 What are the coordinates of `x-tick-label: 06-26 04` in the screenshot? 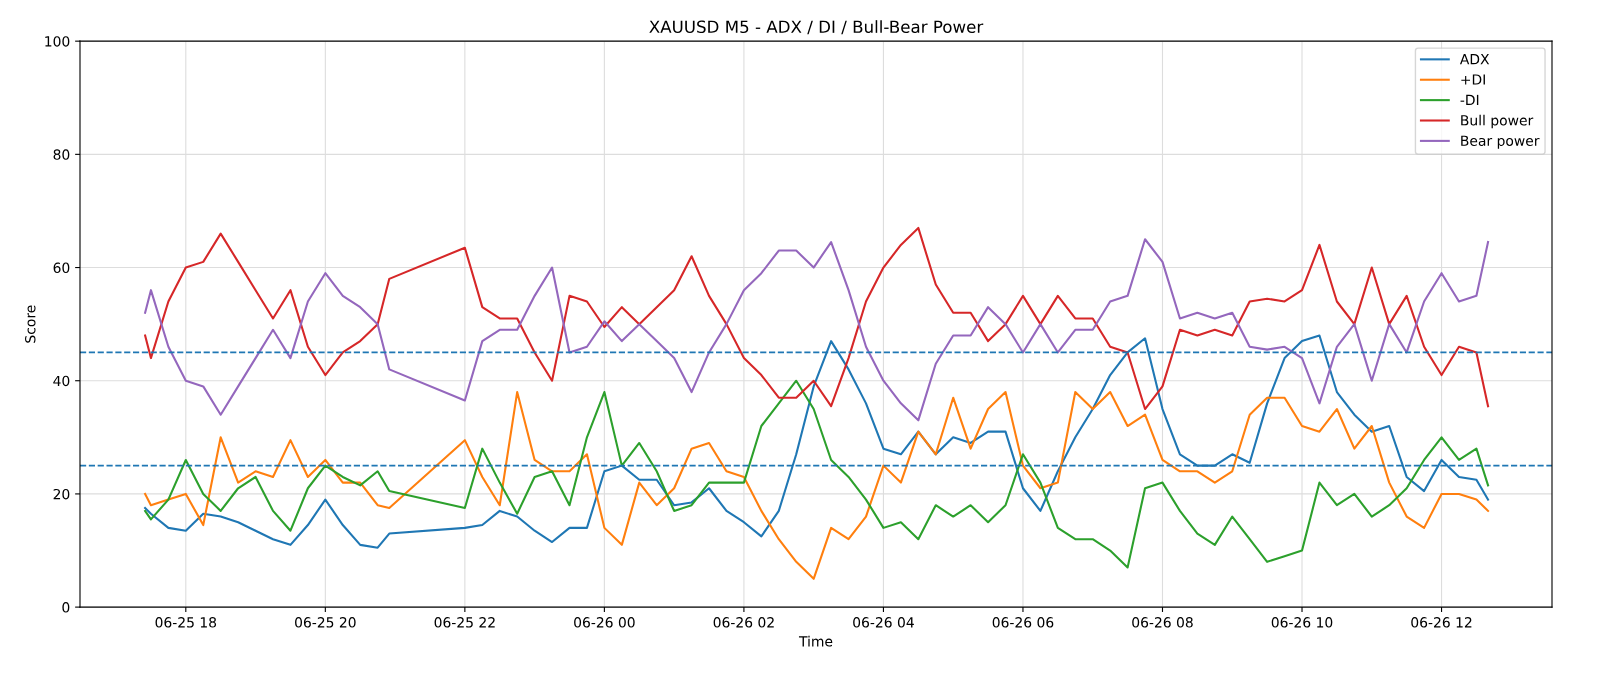 It's located at (883, 622).